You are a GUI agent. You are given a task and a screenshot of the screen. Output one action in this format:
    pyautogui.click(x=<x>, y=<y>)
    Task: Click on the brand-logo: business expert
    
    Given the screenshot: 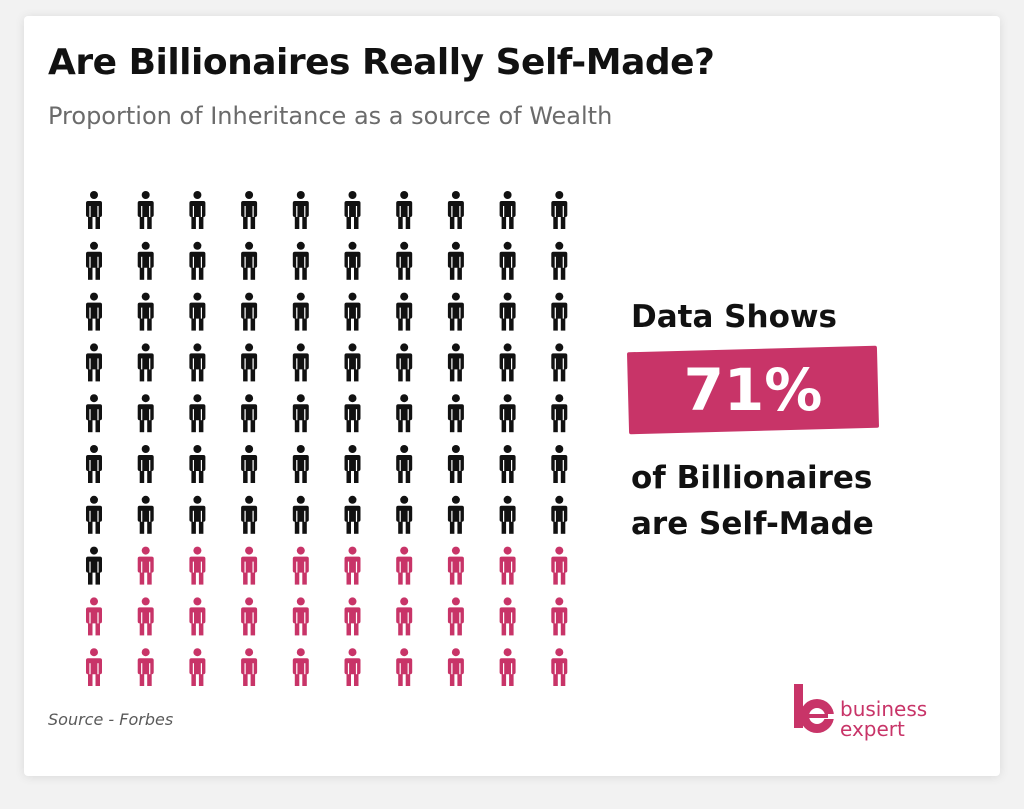 What is the action you would take?
    pyautogui.click(x=872, y=710)
    